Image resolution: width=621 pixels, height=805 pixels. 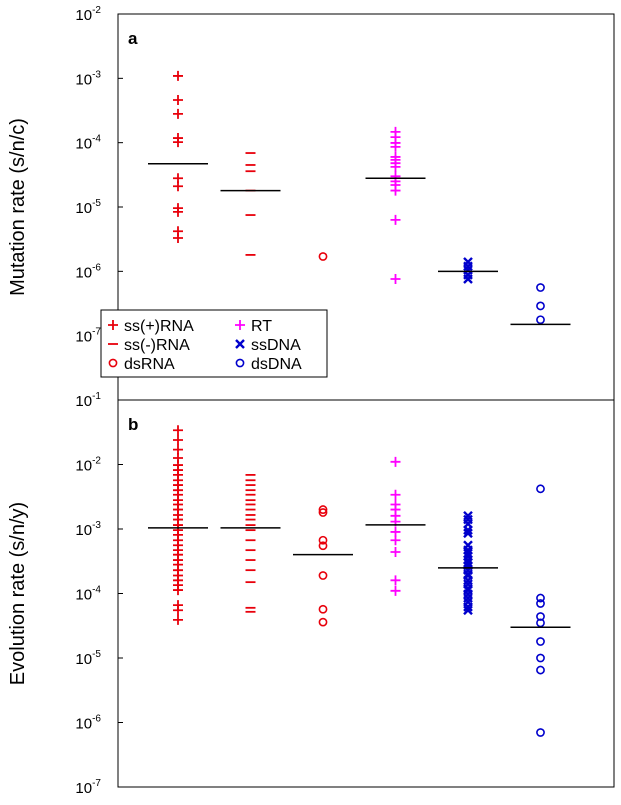 What do you see at coordinates (96, 396) in the screenshot?
I see `y-tick-exponent: -1` at bounding box center [96, 396].